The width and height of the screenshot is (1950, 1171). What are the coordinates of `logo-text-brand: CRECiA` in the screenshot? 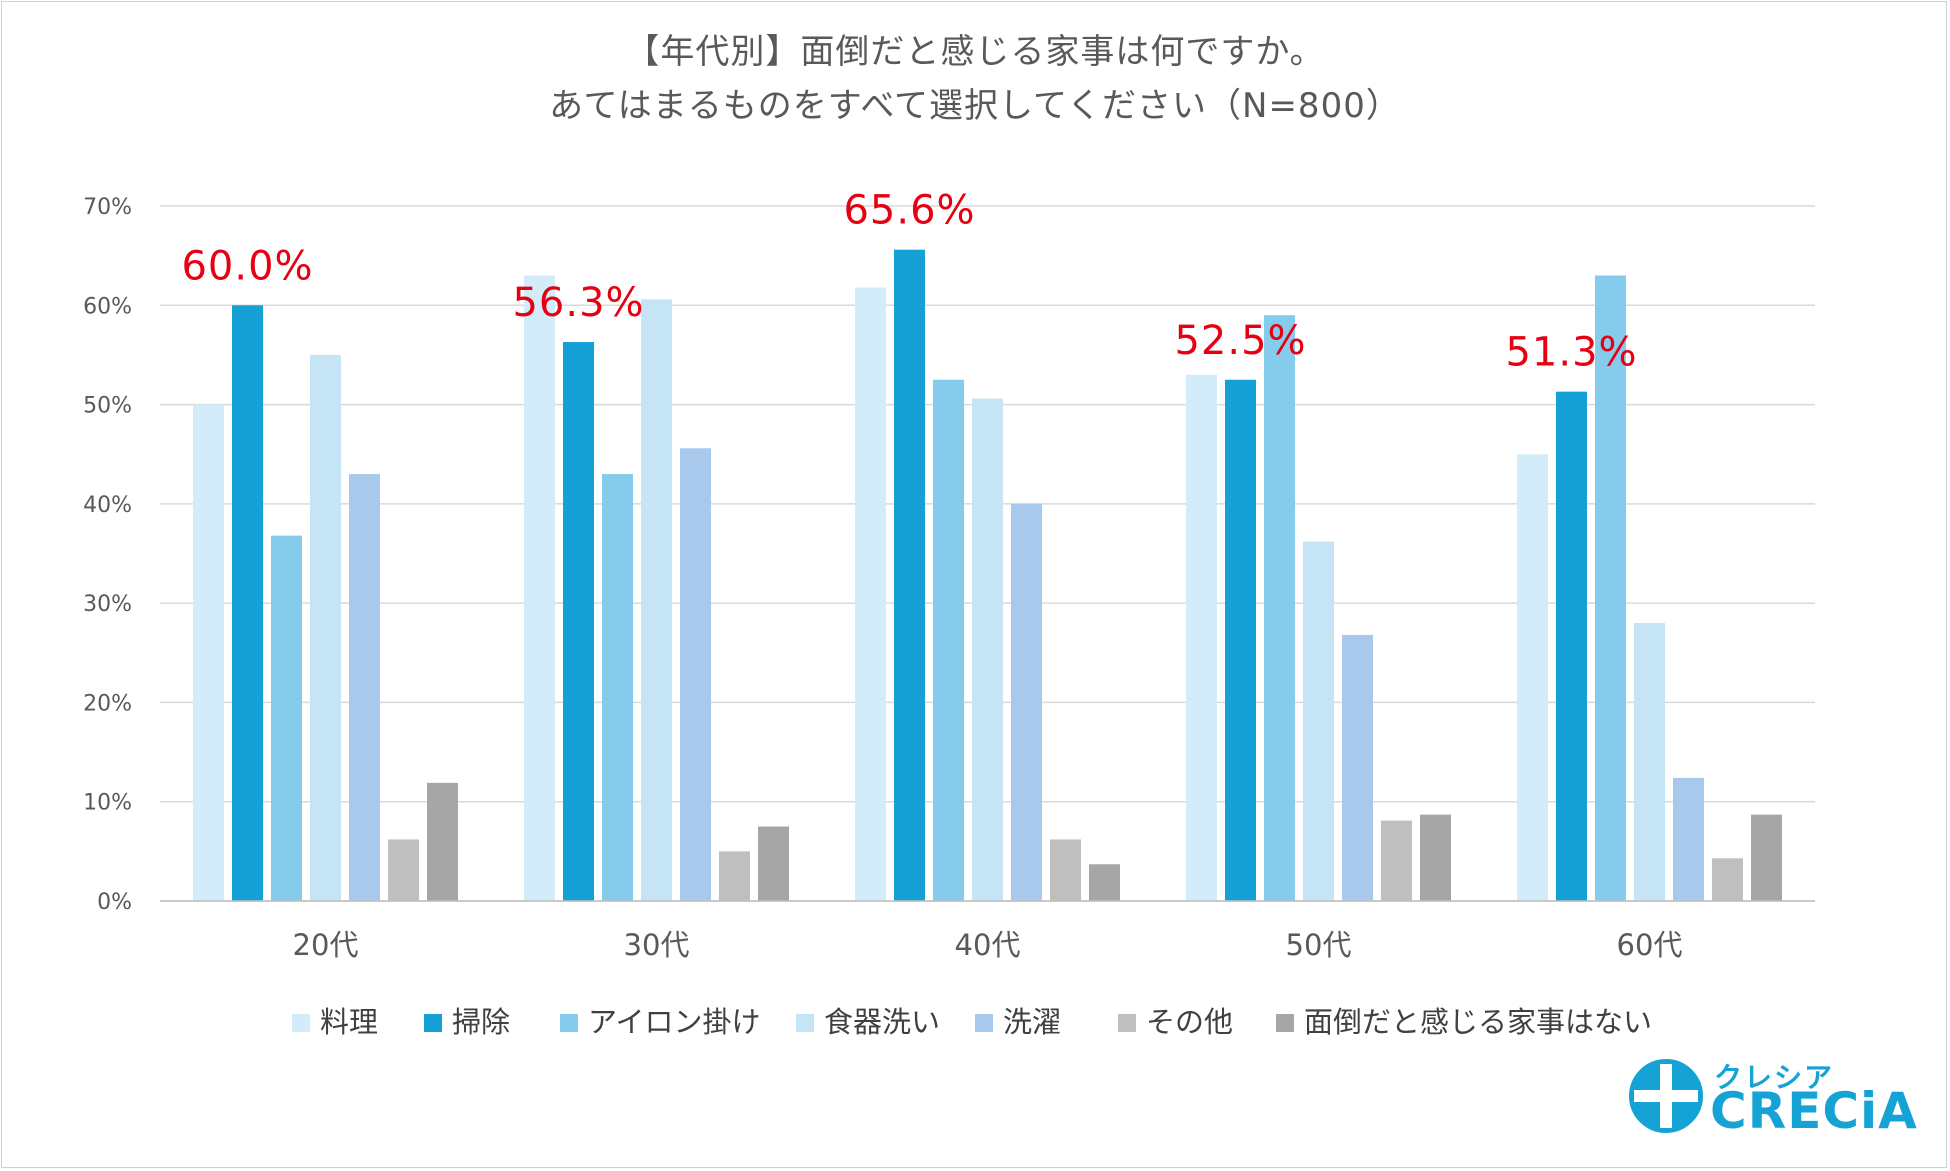 It's located at (1814, 1111).